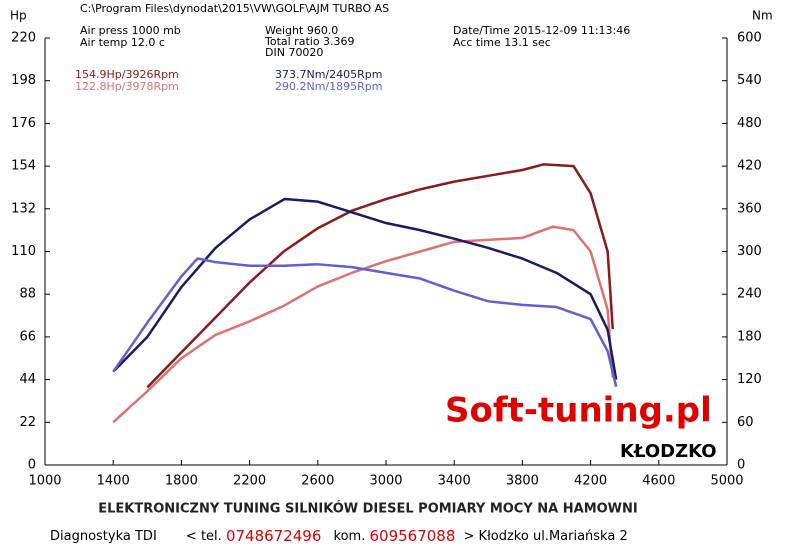 The width and height of the screenshot is (800, 556). I want to click on y-tick-label: 88, so click(27, 294).